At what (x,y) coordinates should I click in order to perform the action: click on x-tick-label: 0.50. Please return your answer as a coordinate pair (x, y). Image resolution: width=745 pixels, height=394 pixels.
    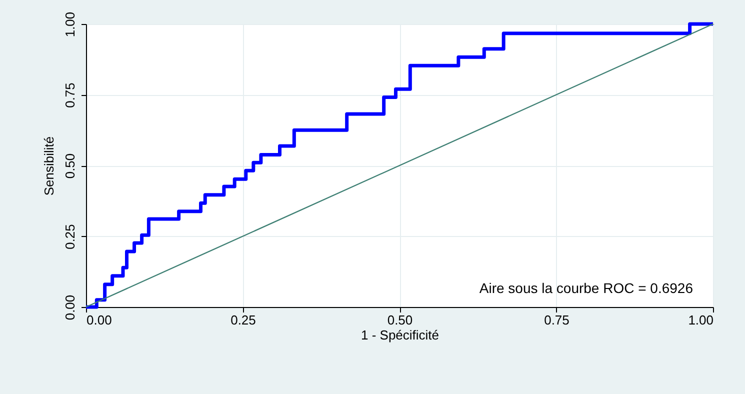
    Looking at the image, I should click on (400, 320).